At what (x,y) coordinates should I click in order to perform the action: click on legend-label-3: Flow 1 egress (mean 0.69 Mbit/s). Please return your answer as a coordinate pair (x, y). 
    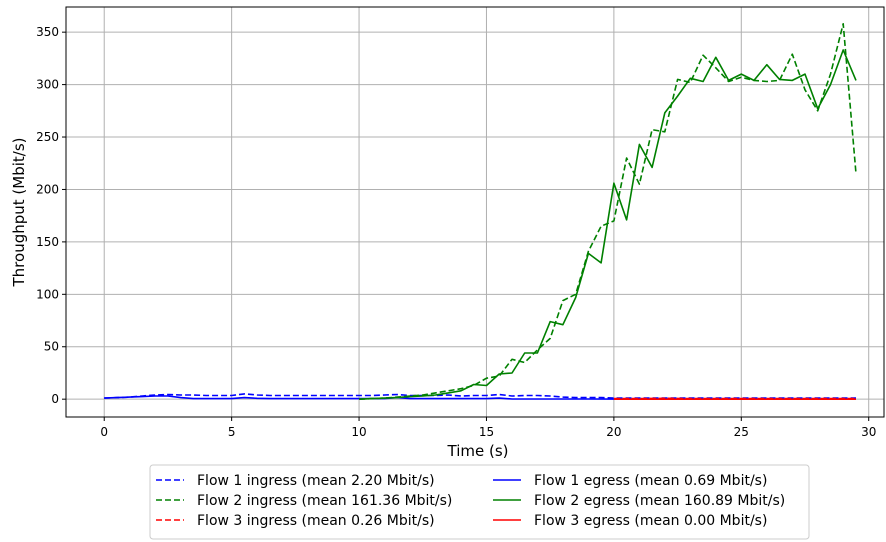
    Looking at the image, I should click on (650, 481).